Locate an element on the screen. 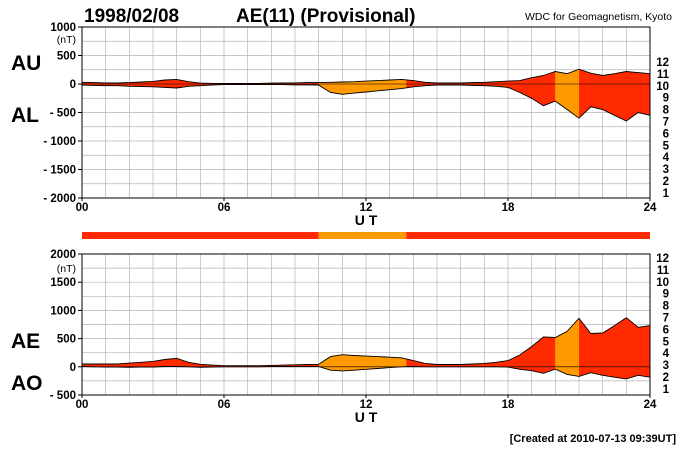  series-line-AL is located at coordinates (366, 103).